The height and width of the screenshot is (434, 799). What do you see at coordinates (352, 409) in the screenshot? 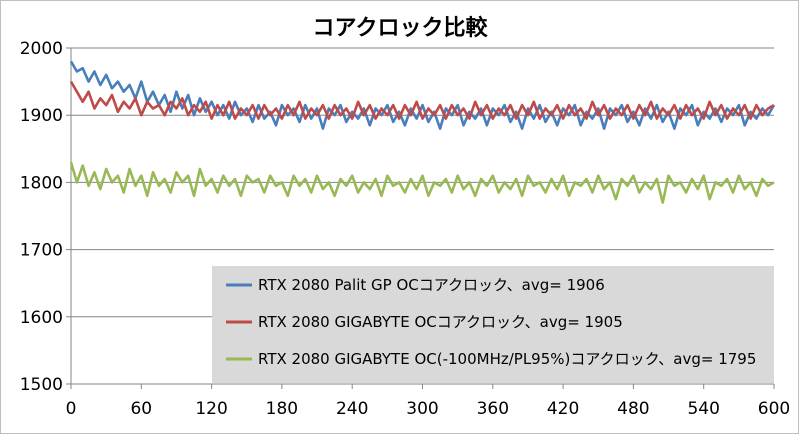
I see `x-tick-label: 240` at bounding box center [352, 409].